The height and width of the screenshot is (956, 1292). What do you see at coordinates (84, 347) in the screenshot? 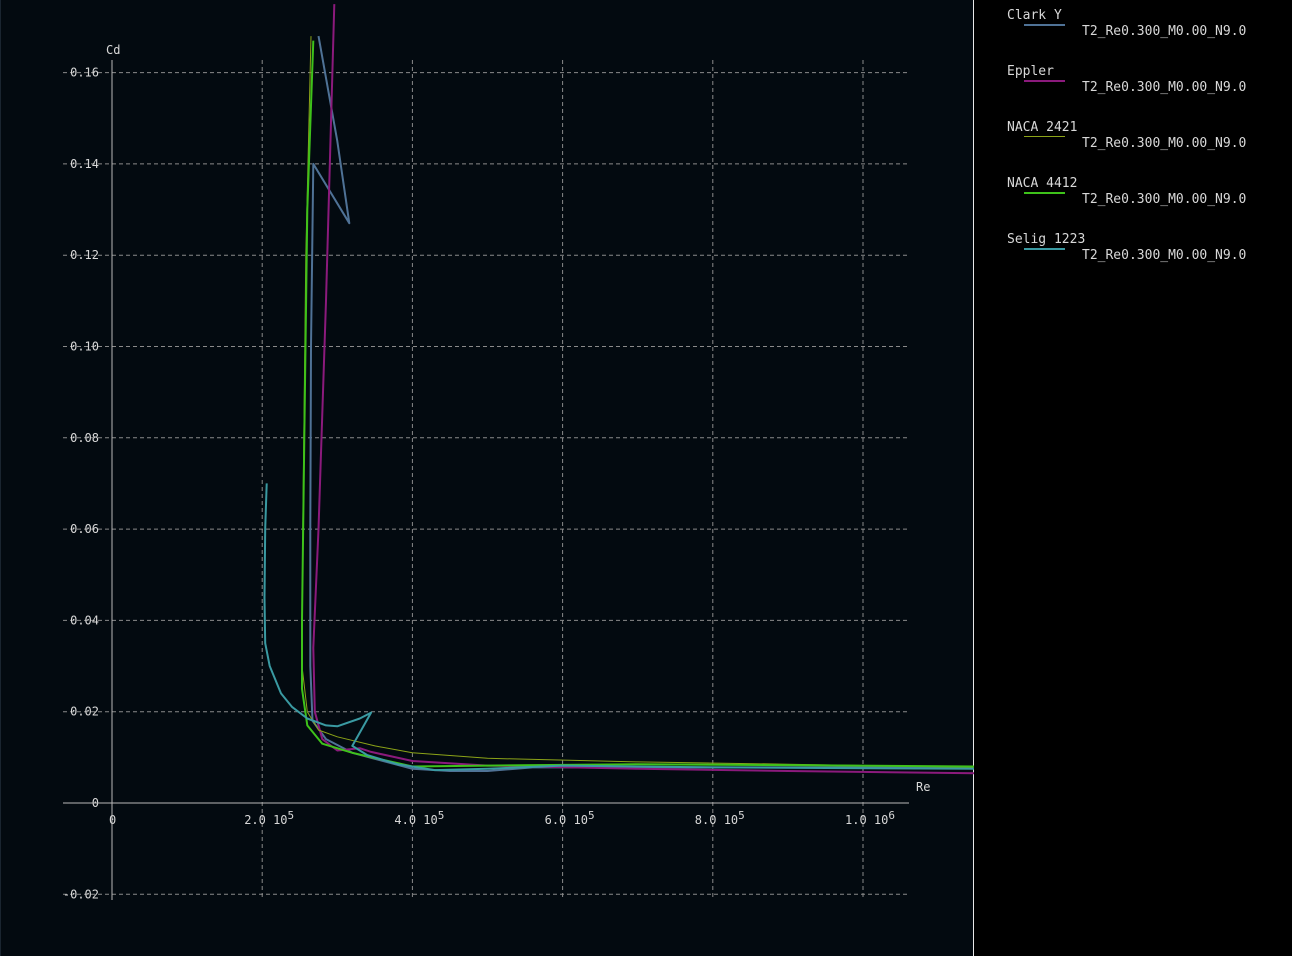
I see `y-tick-label: 0.10` at bounding box center [84, 347].